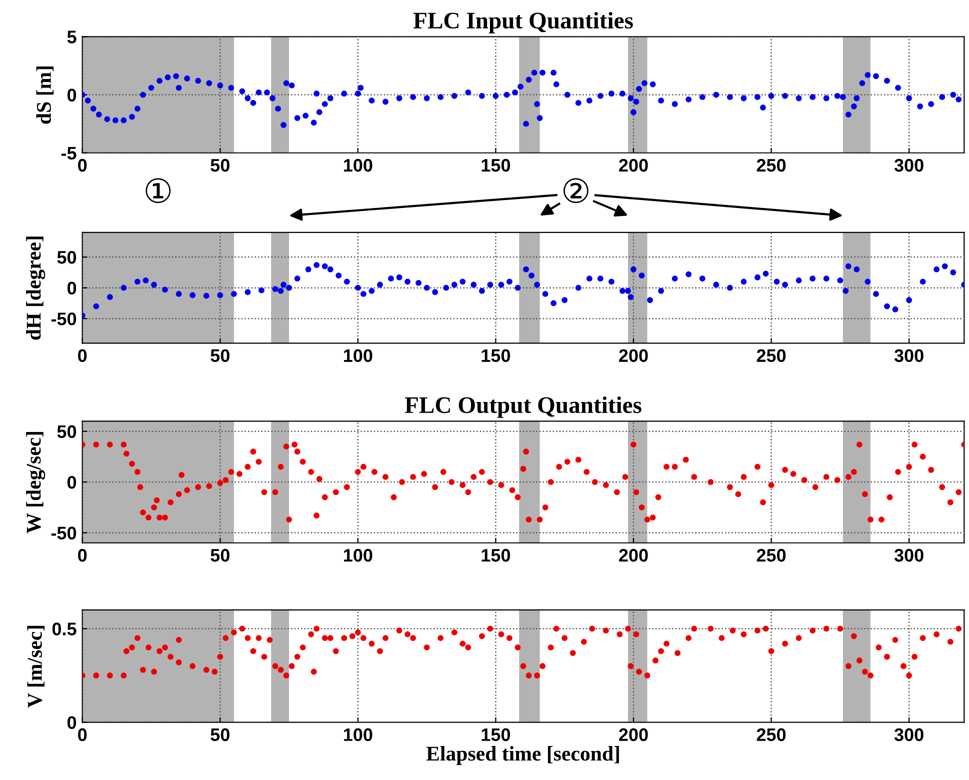 This screenshot has width=969, height=780. Describe the element at coordinates (523, 407) in the screenshot. I see `chart-title: FLC Output Quantities` at that location.